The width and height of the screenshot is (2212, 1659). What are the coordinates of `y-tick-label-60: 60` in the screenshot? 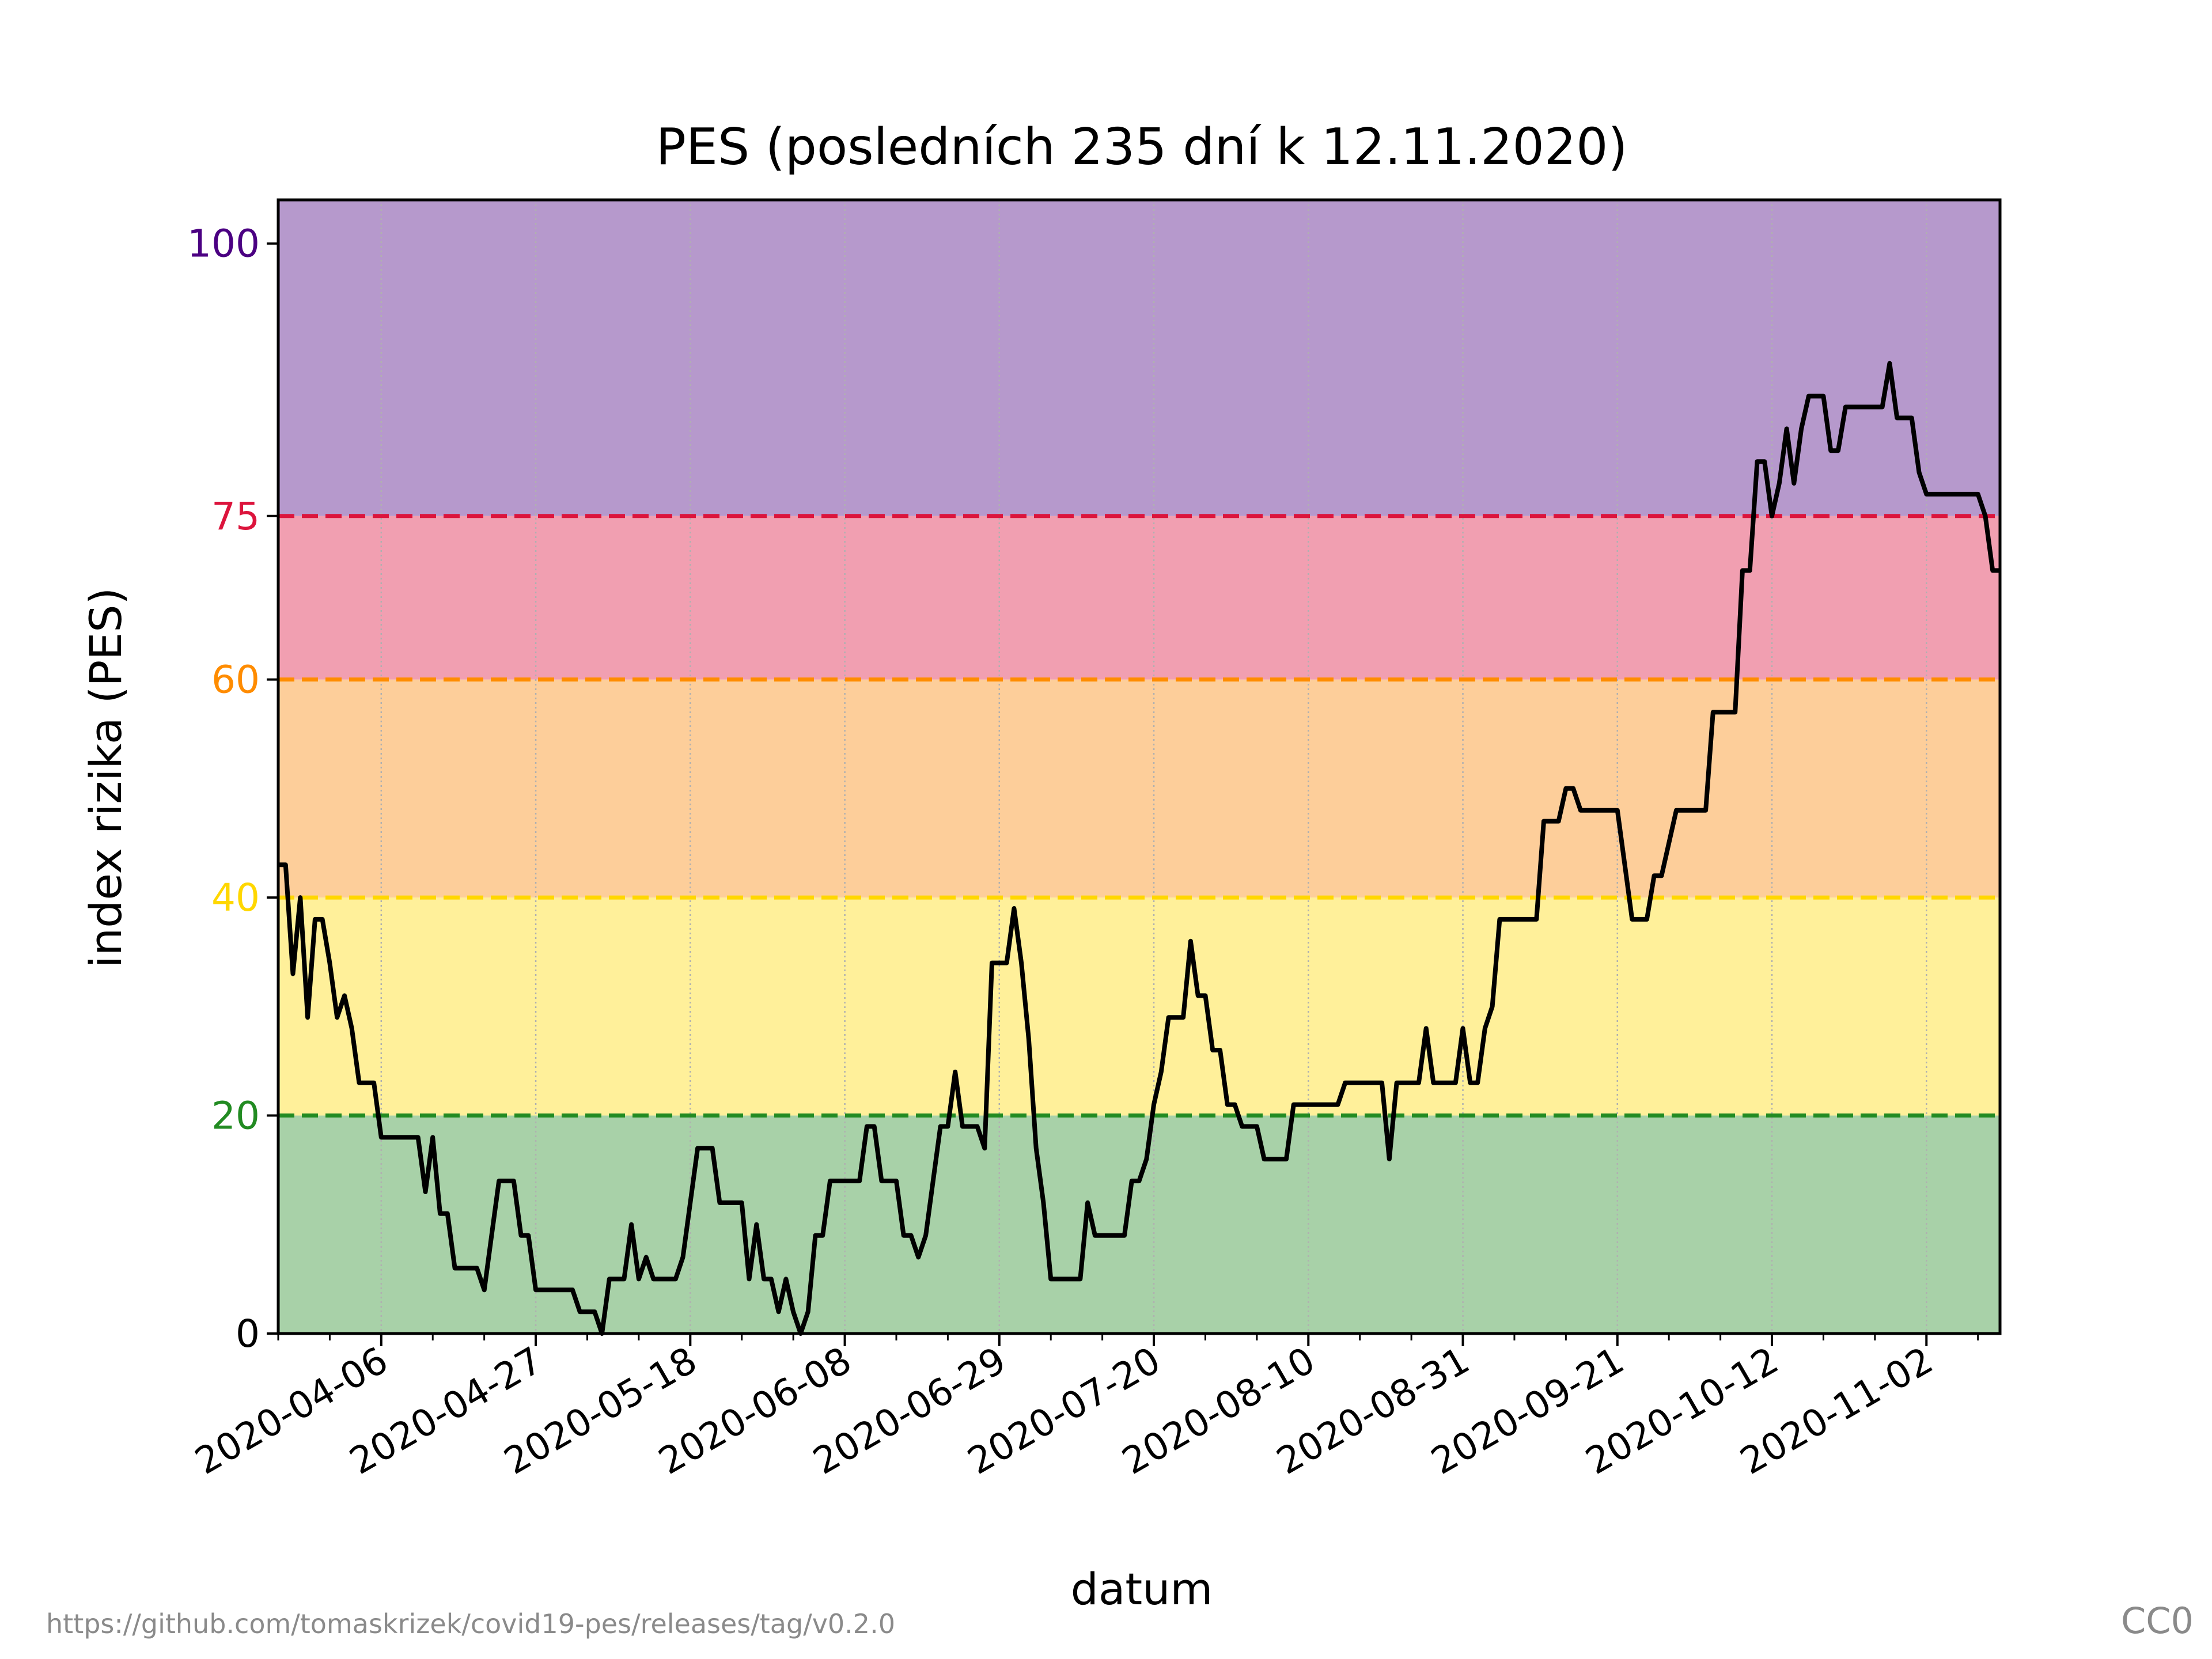 It's located at (235, 680).